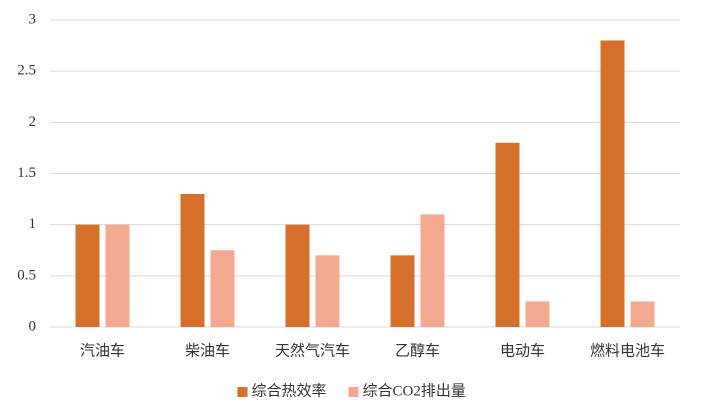 The width and height of the screenshot is (709, 408). I want to click on legend-label: 综合CO2排出量, so click(414, 390).